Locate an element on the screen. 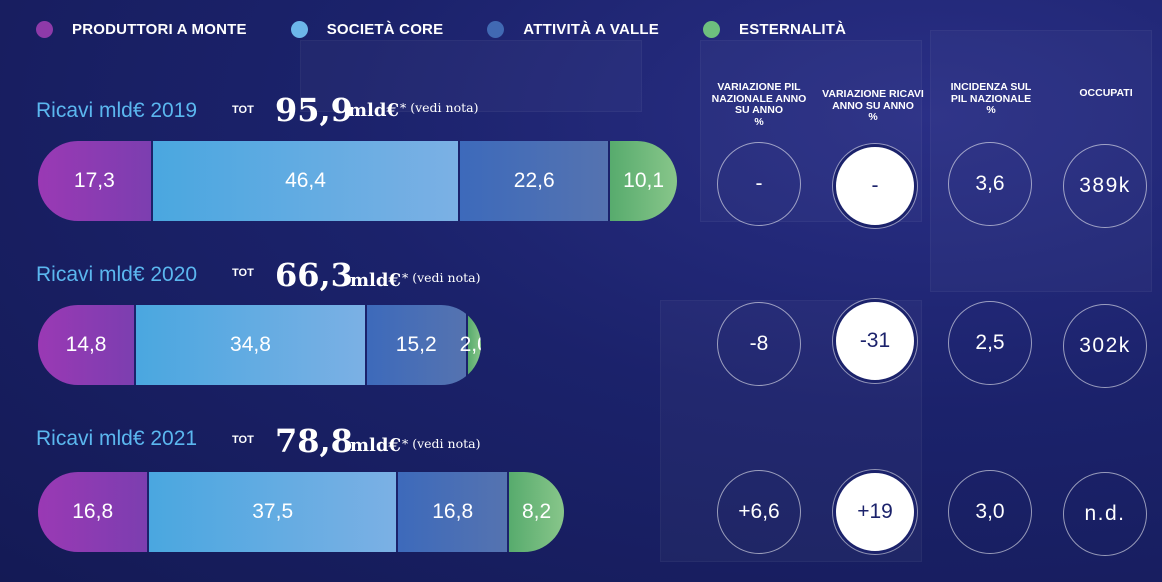 This screenshot has height=582, width=1162. legend-label: SOCIETÀ CORE is located at coordinates (385, 29).